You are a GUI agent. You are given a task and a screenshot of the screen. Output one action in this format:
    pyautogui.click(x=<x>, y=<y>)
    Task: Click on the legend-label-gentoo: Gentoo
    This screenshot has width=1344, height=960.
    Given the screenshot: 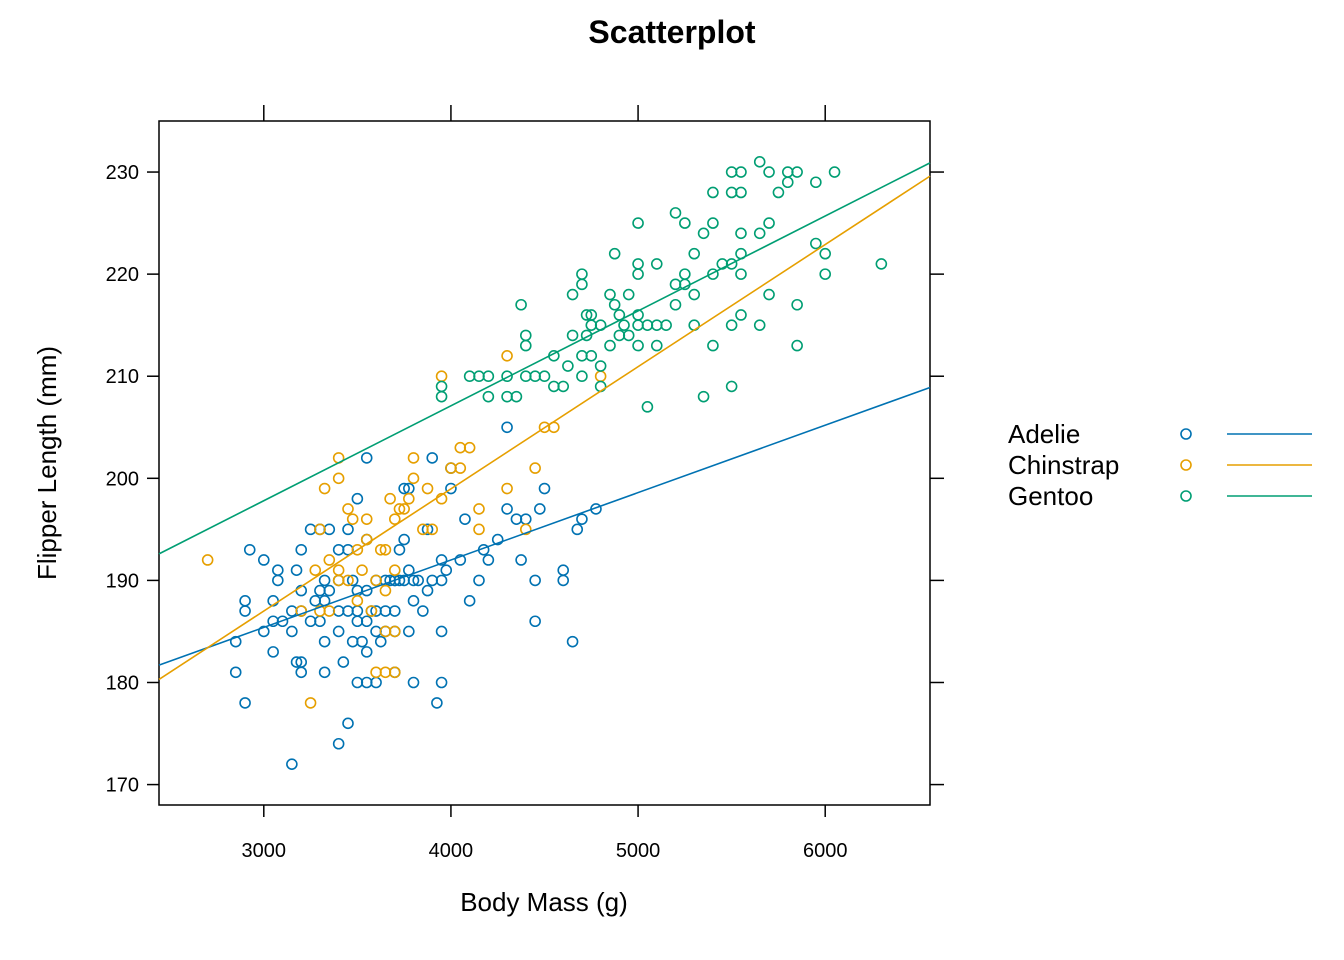 What is the action you would take?
    pyautogui.click(x=1050, y=496)
    